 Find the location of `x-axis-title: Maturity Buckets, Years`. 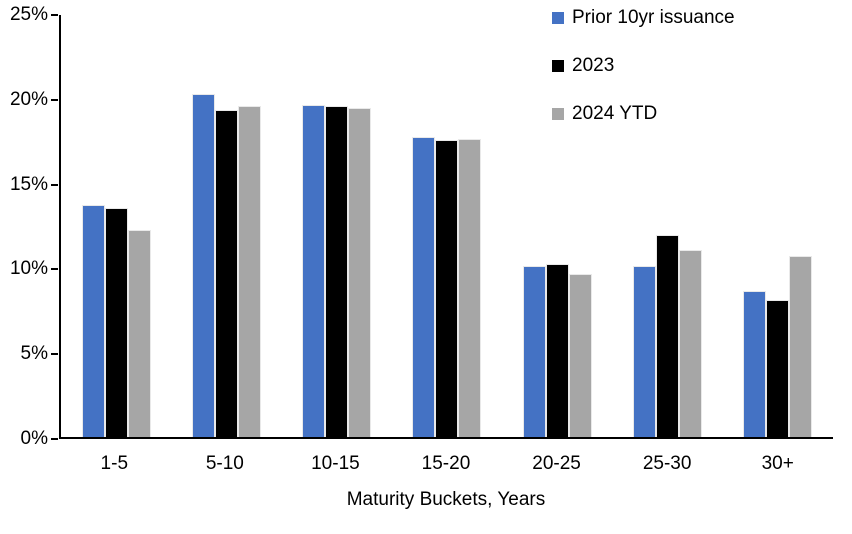

x-axis-title: Maturity Buckets, Years is located at coordinates (446, 499).